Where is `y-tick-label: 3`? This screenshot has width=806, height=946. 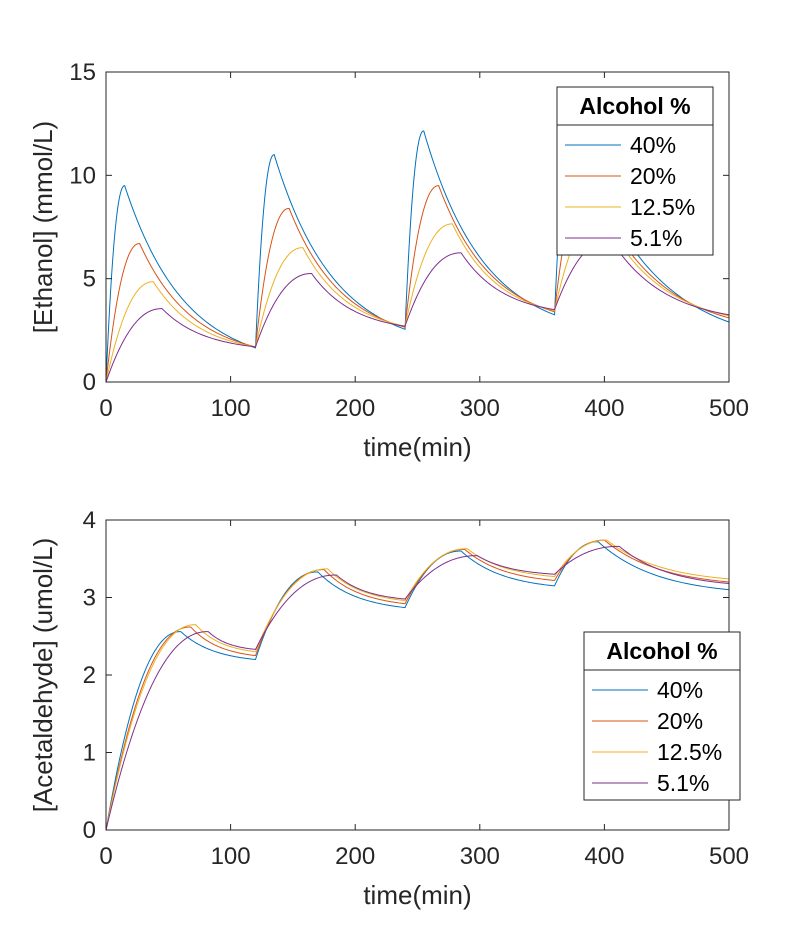 y-tick-label: 3 is located at coordinates (89, 598).